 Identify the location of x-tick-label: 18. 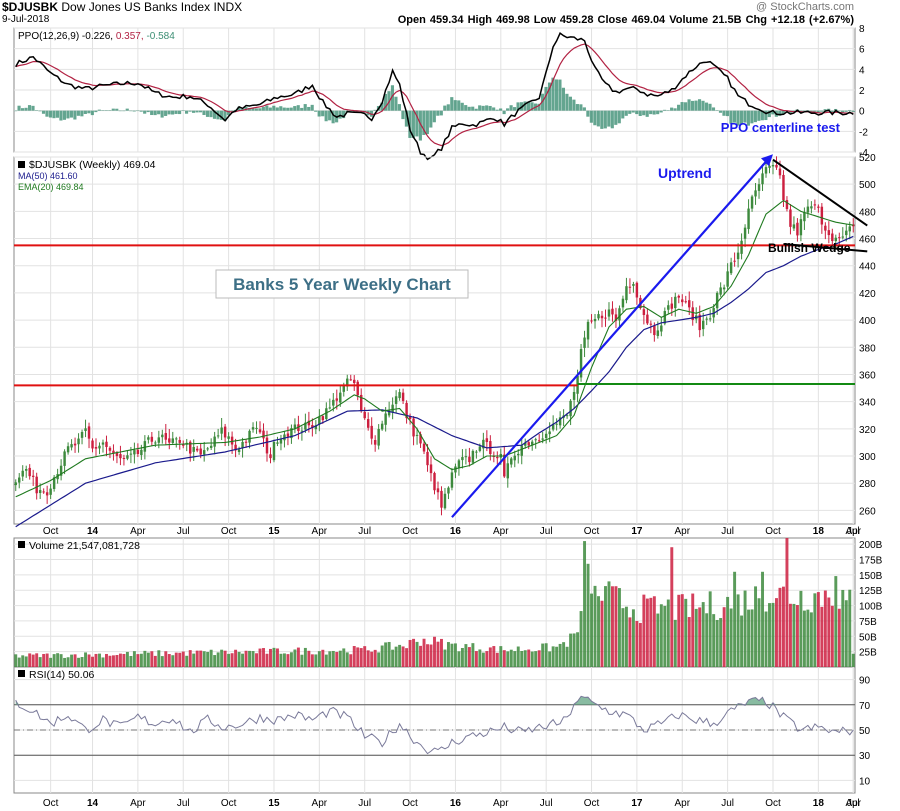
(819, 531).